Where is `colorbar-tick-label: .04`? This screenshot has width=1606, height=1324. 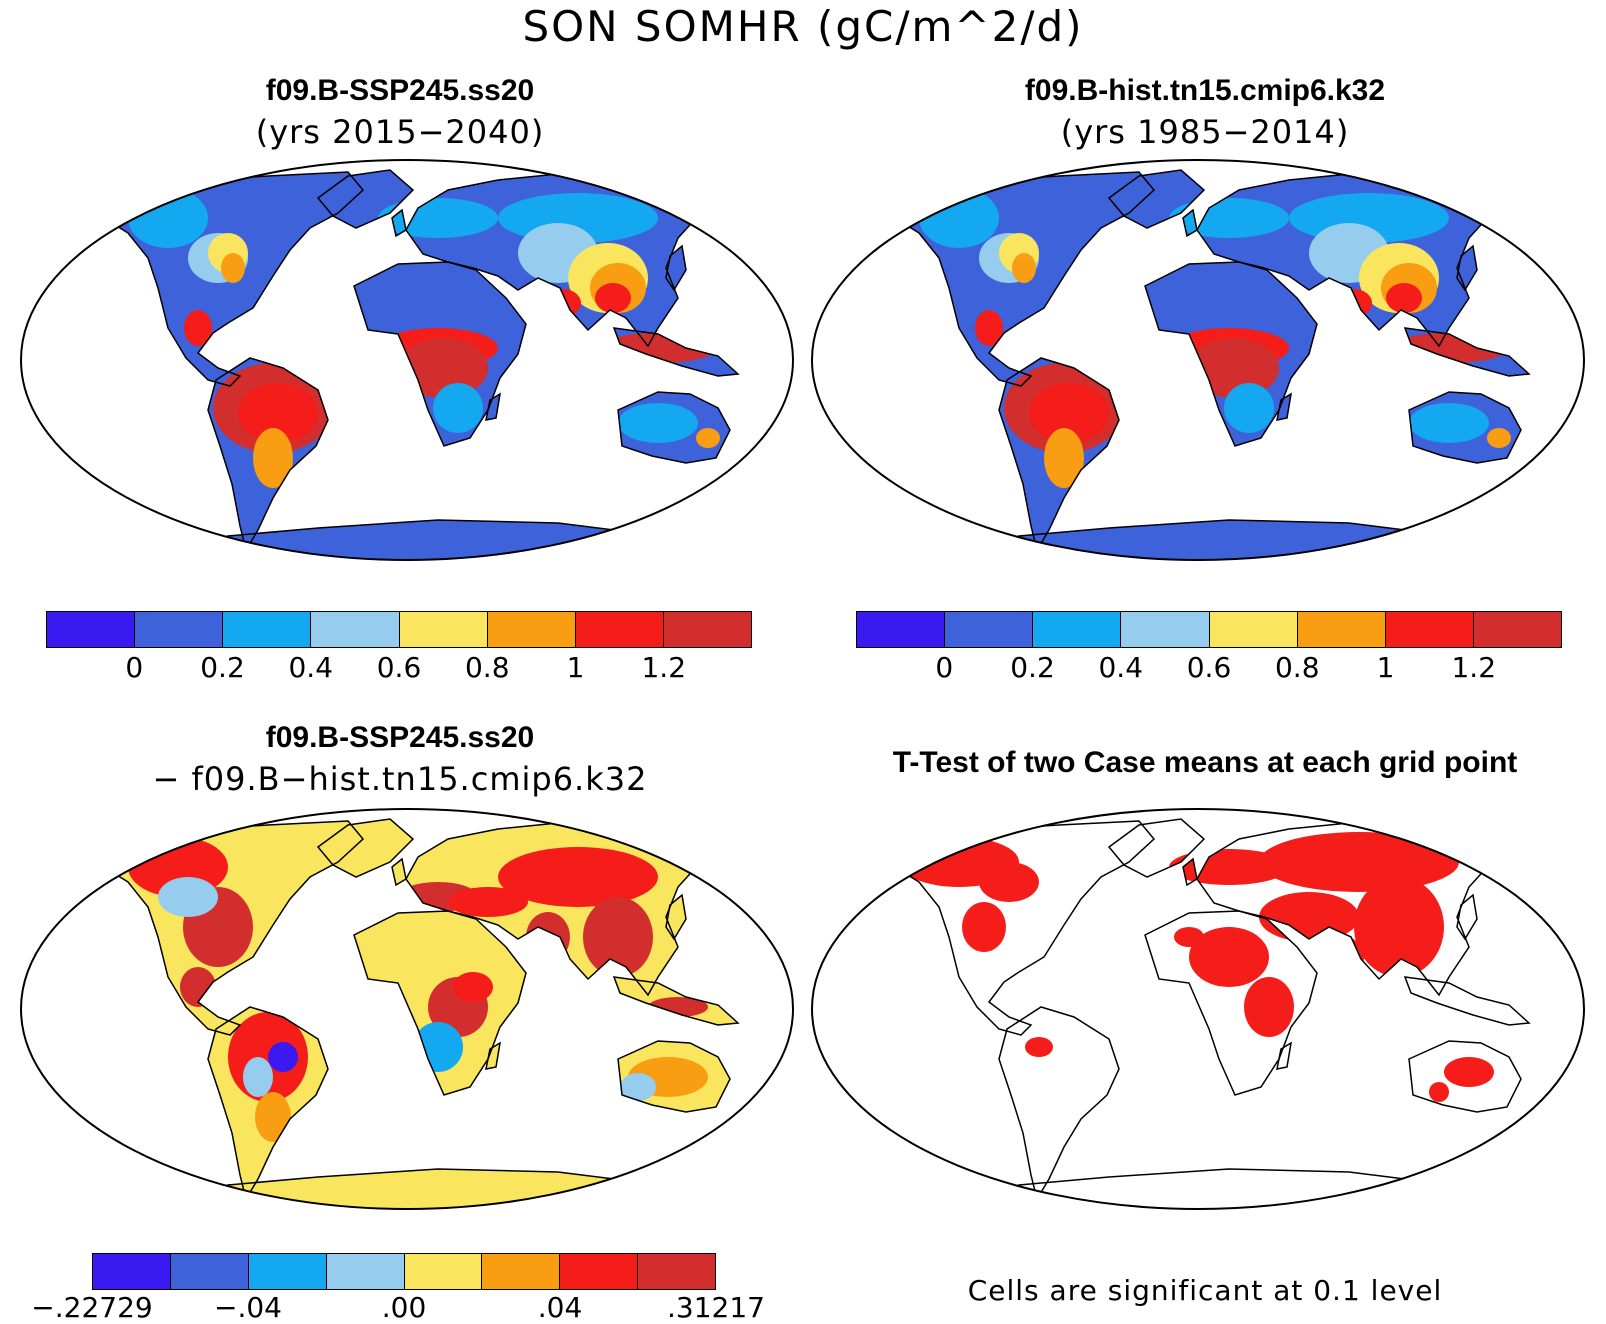 colorbar-tick-label: .04 is located at coordinates (560, 1307).